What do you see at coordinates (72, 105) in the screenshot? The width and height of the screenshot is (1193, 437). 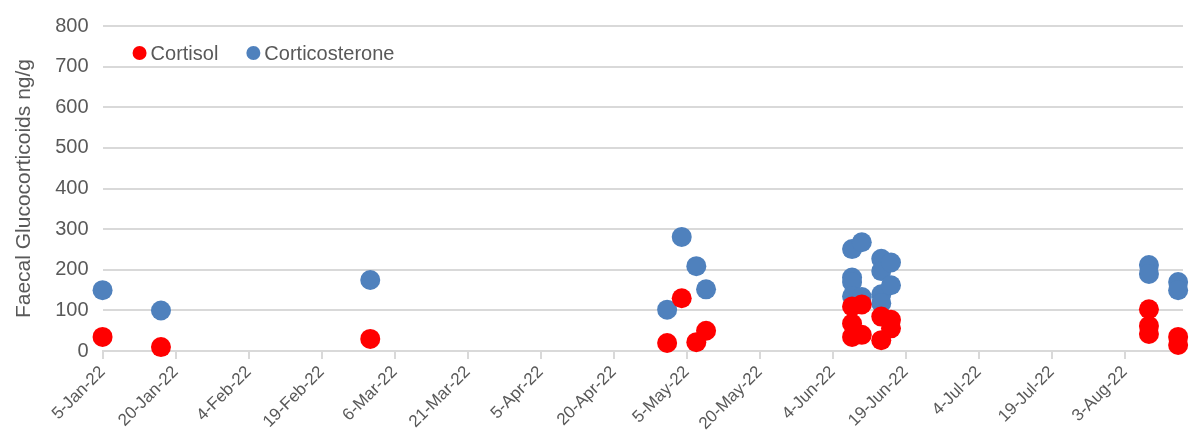 I see `y-tick-label: 600` at bounding box center [72, 105].